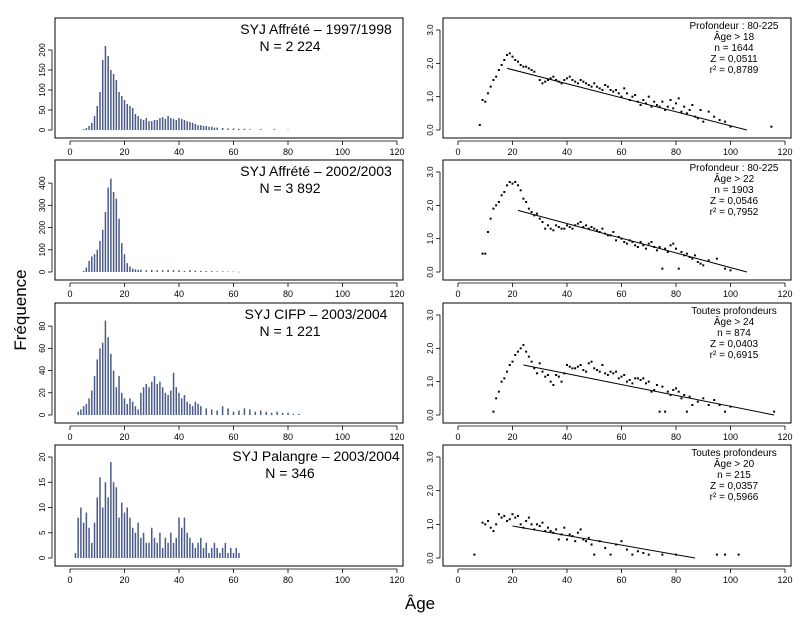  Describe the element at coordinates (734, 48) in the screenshot. I see `panel-annotation-line: n = 1644` at that location.